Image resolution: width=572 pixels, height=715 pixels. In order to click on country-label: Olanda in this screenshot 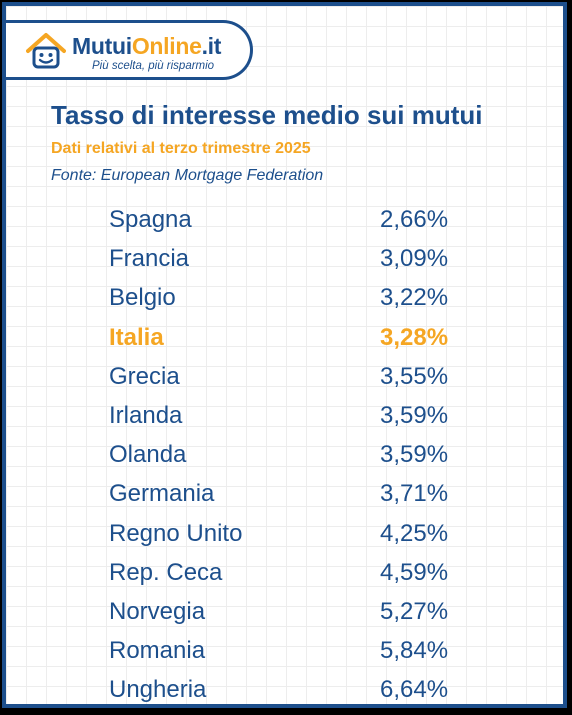, I will do `click(148, 455)`.